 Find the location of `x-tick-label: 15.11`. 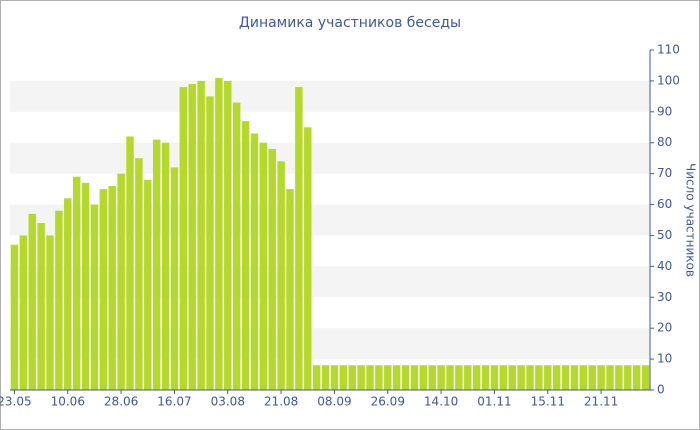

x-tick-label: 15.11 is located at coordinates (548, 402).